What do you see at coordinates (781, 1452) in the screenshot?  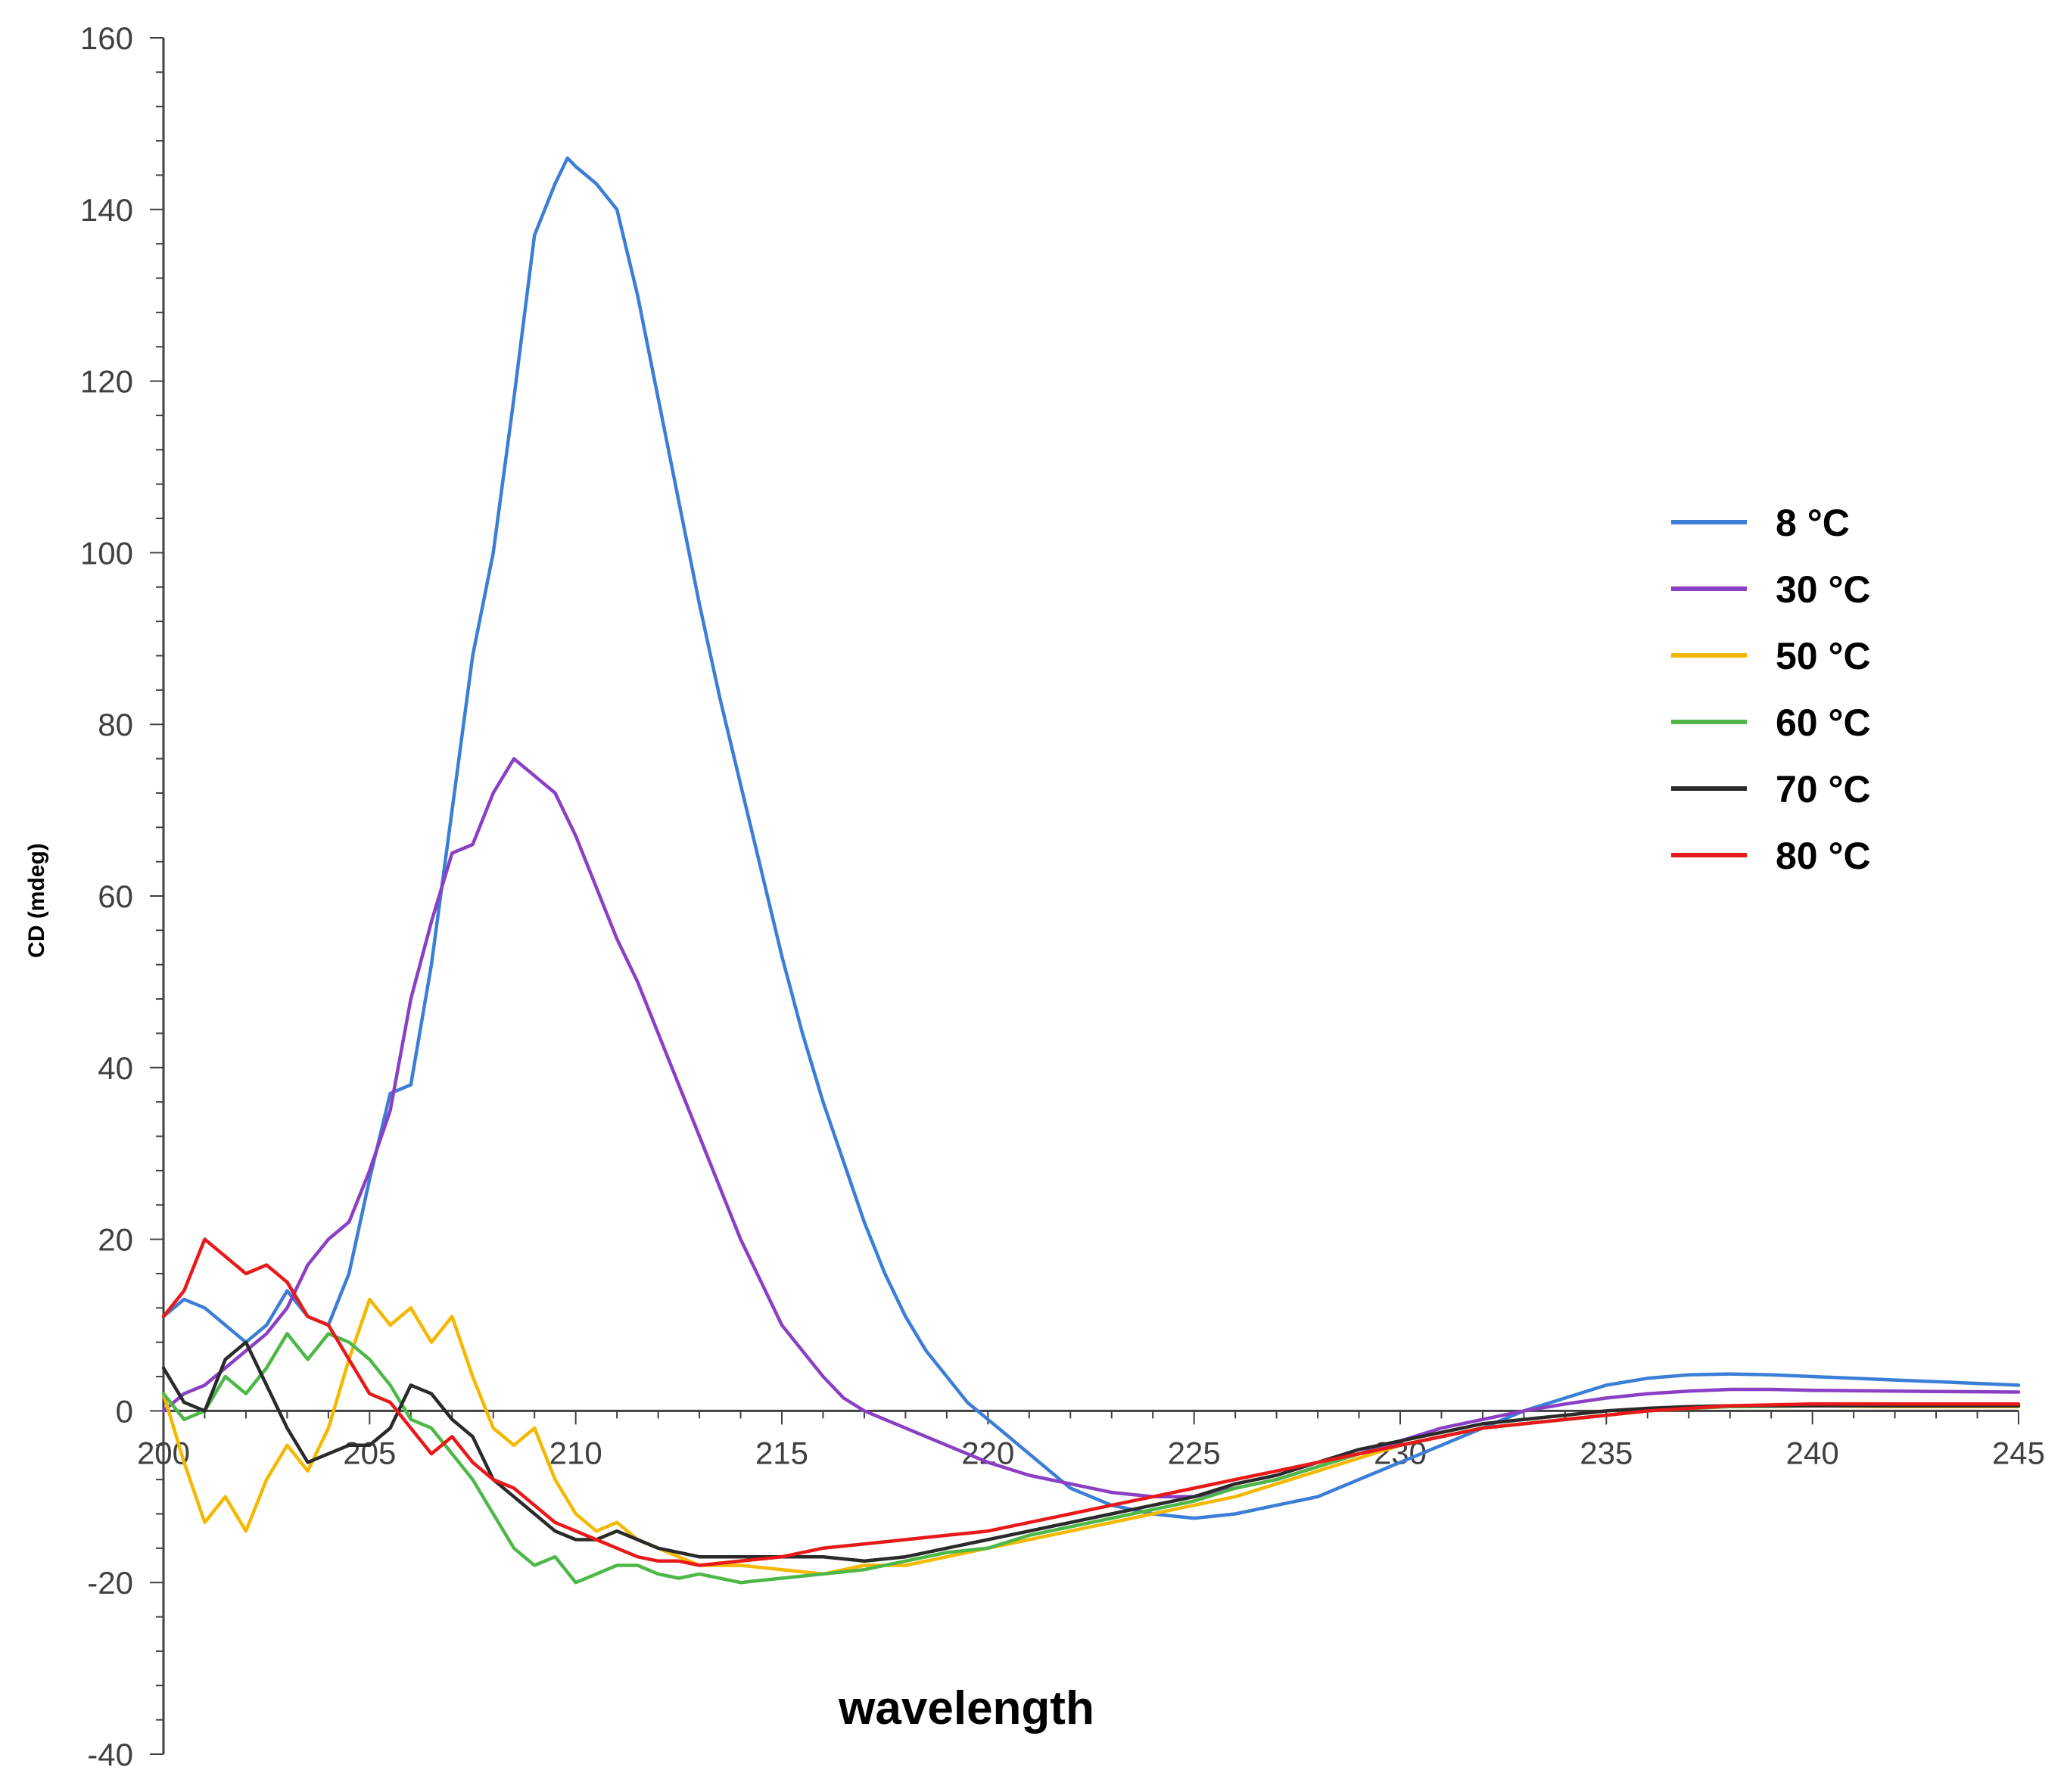 I see `x-tick-label: 215` at bounding box center [781, 1452].